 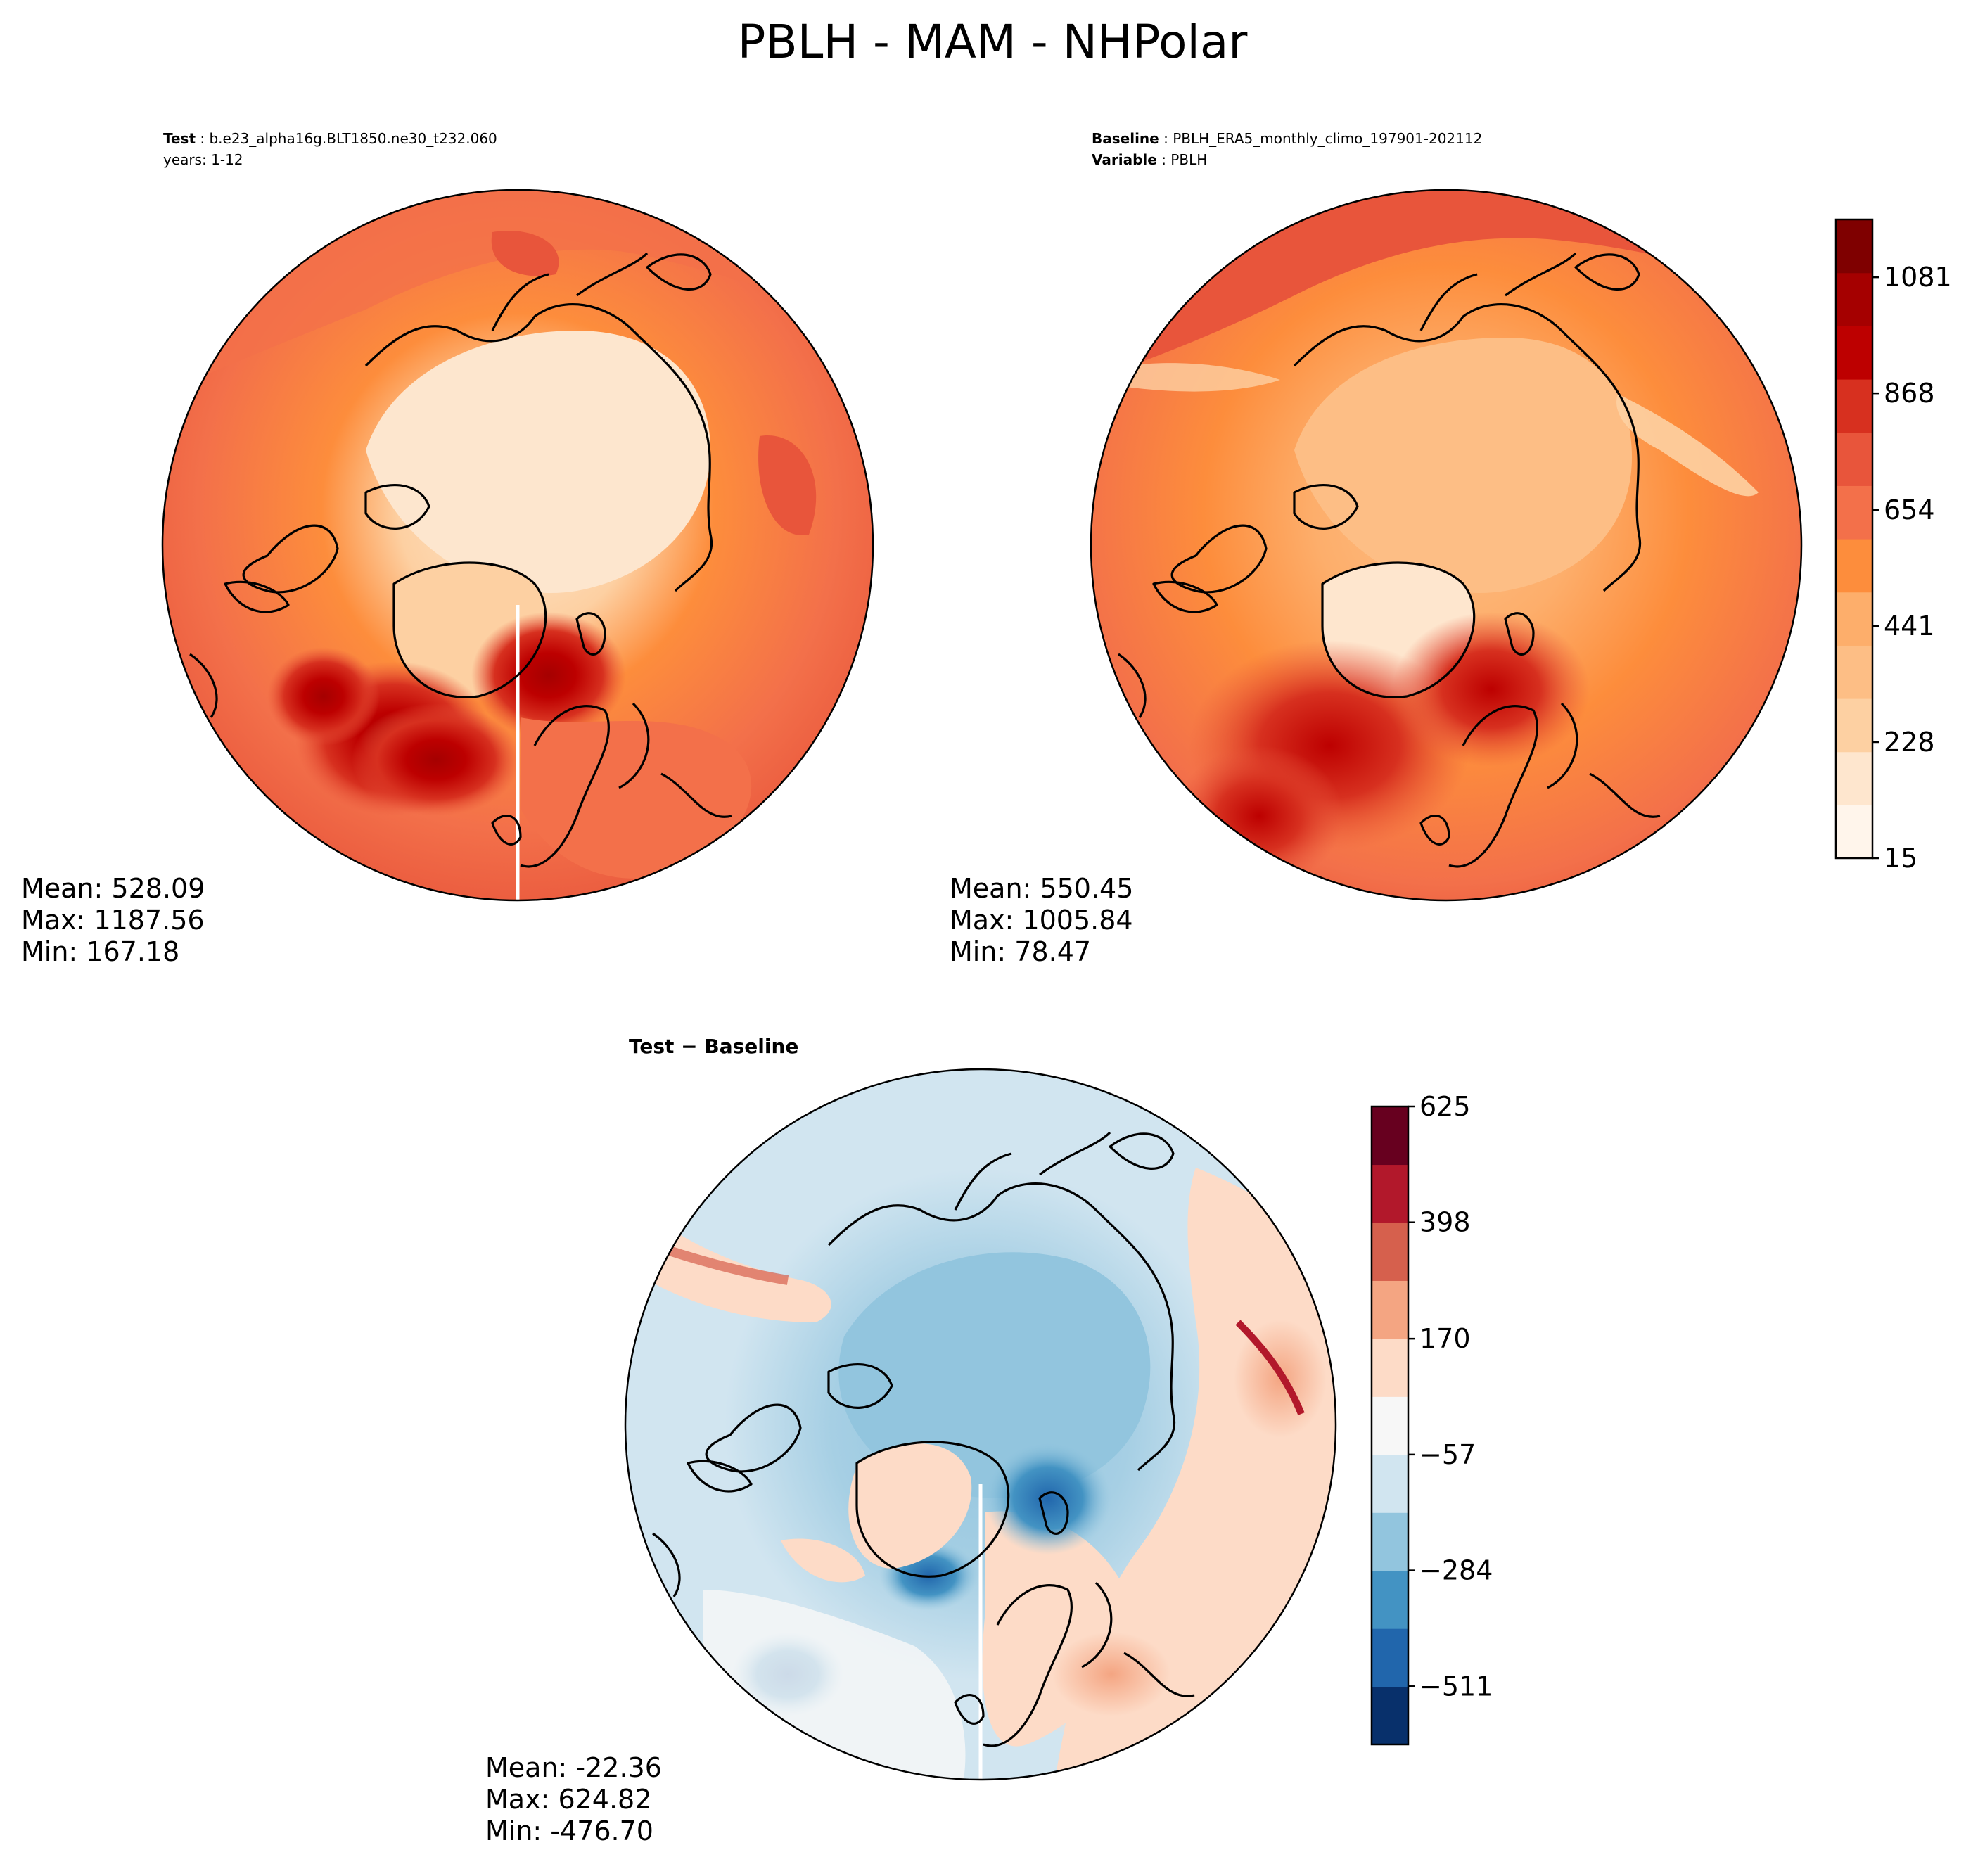 What do you see at coordinates (1909, 742) in the screenshot?
I see `colorbar-tick-label: 228` at bounding box center [1909, 742].